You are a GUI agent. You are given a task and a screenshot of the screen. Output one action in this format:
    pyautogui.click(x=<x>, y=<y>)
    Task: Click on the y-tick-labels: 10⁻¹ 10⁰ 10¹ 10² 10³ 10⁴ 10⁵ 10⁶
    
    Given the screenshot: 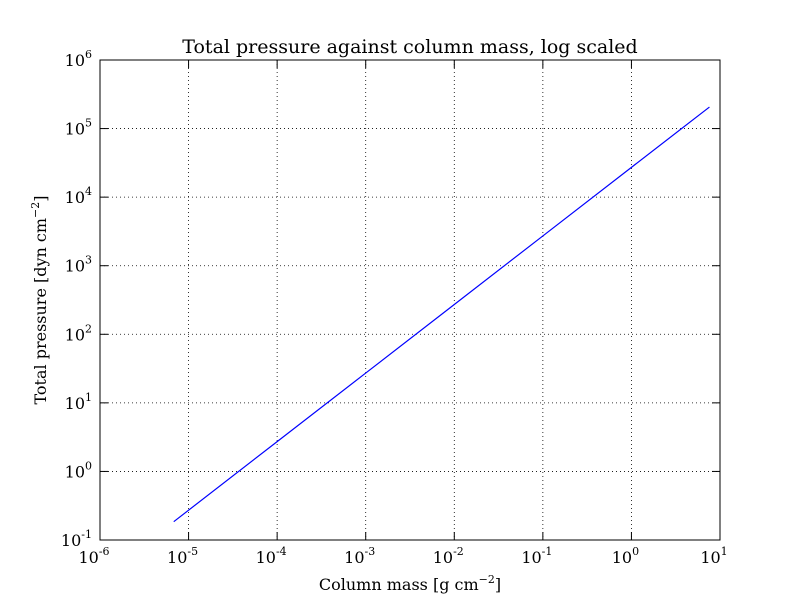 What is the action you would take?
    pyautogui.click(x=76, y=299)
    